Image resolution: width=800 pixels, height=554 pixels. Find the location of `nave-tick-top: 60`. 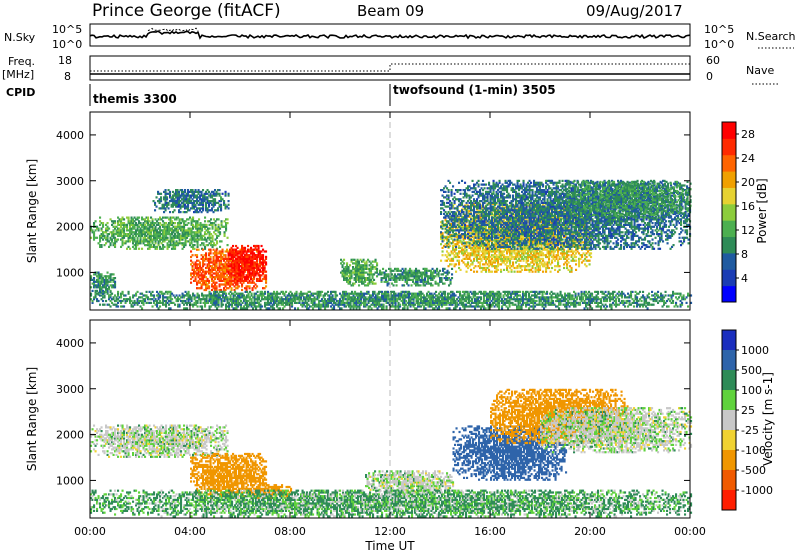

nave-tick-top: 60 is located at coordinates (713, 60).